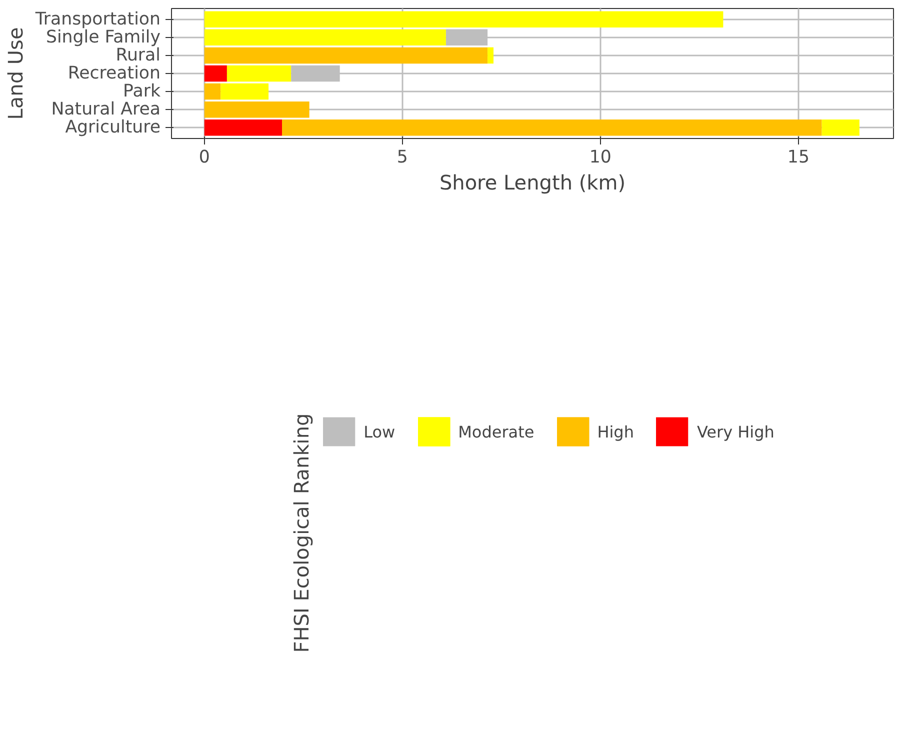 The image size is (911, 729). I want to click on y-tick-label: Agriculture, so click(112, 128).